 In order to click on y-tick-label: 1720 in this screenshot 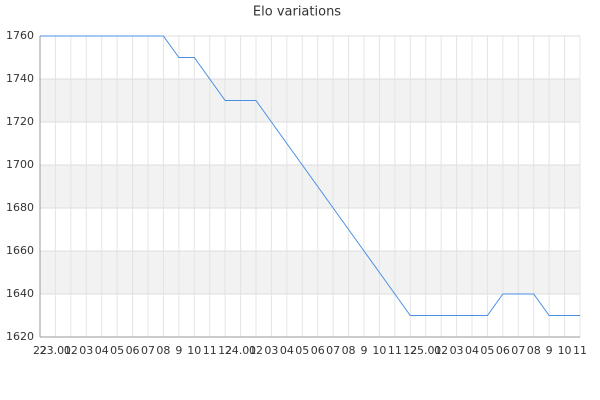, I will do `click(20, 121)`.